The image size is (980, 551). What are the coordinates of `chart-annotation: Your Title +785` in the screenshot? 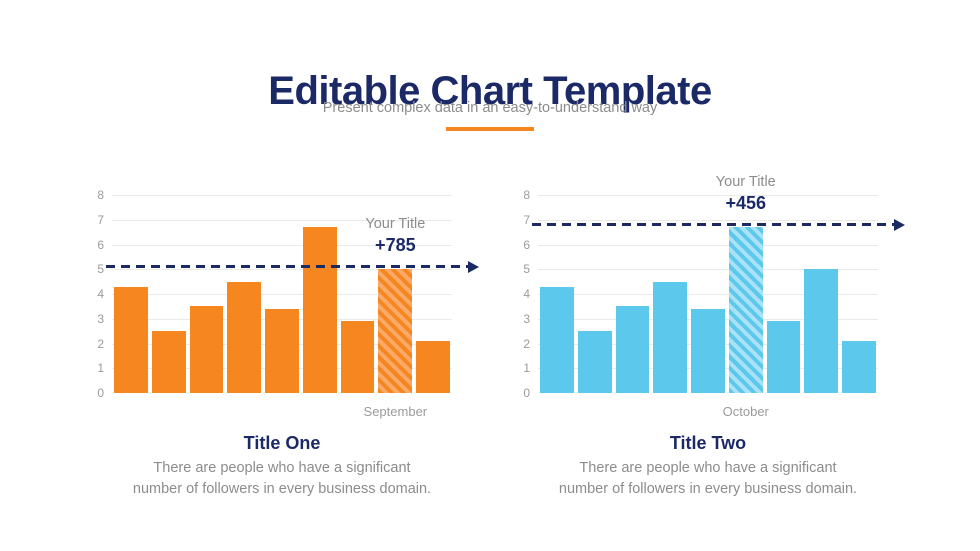 It's located at (395, 236).